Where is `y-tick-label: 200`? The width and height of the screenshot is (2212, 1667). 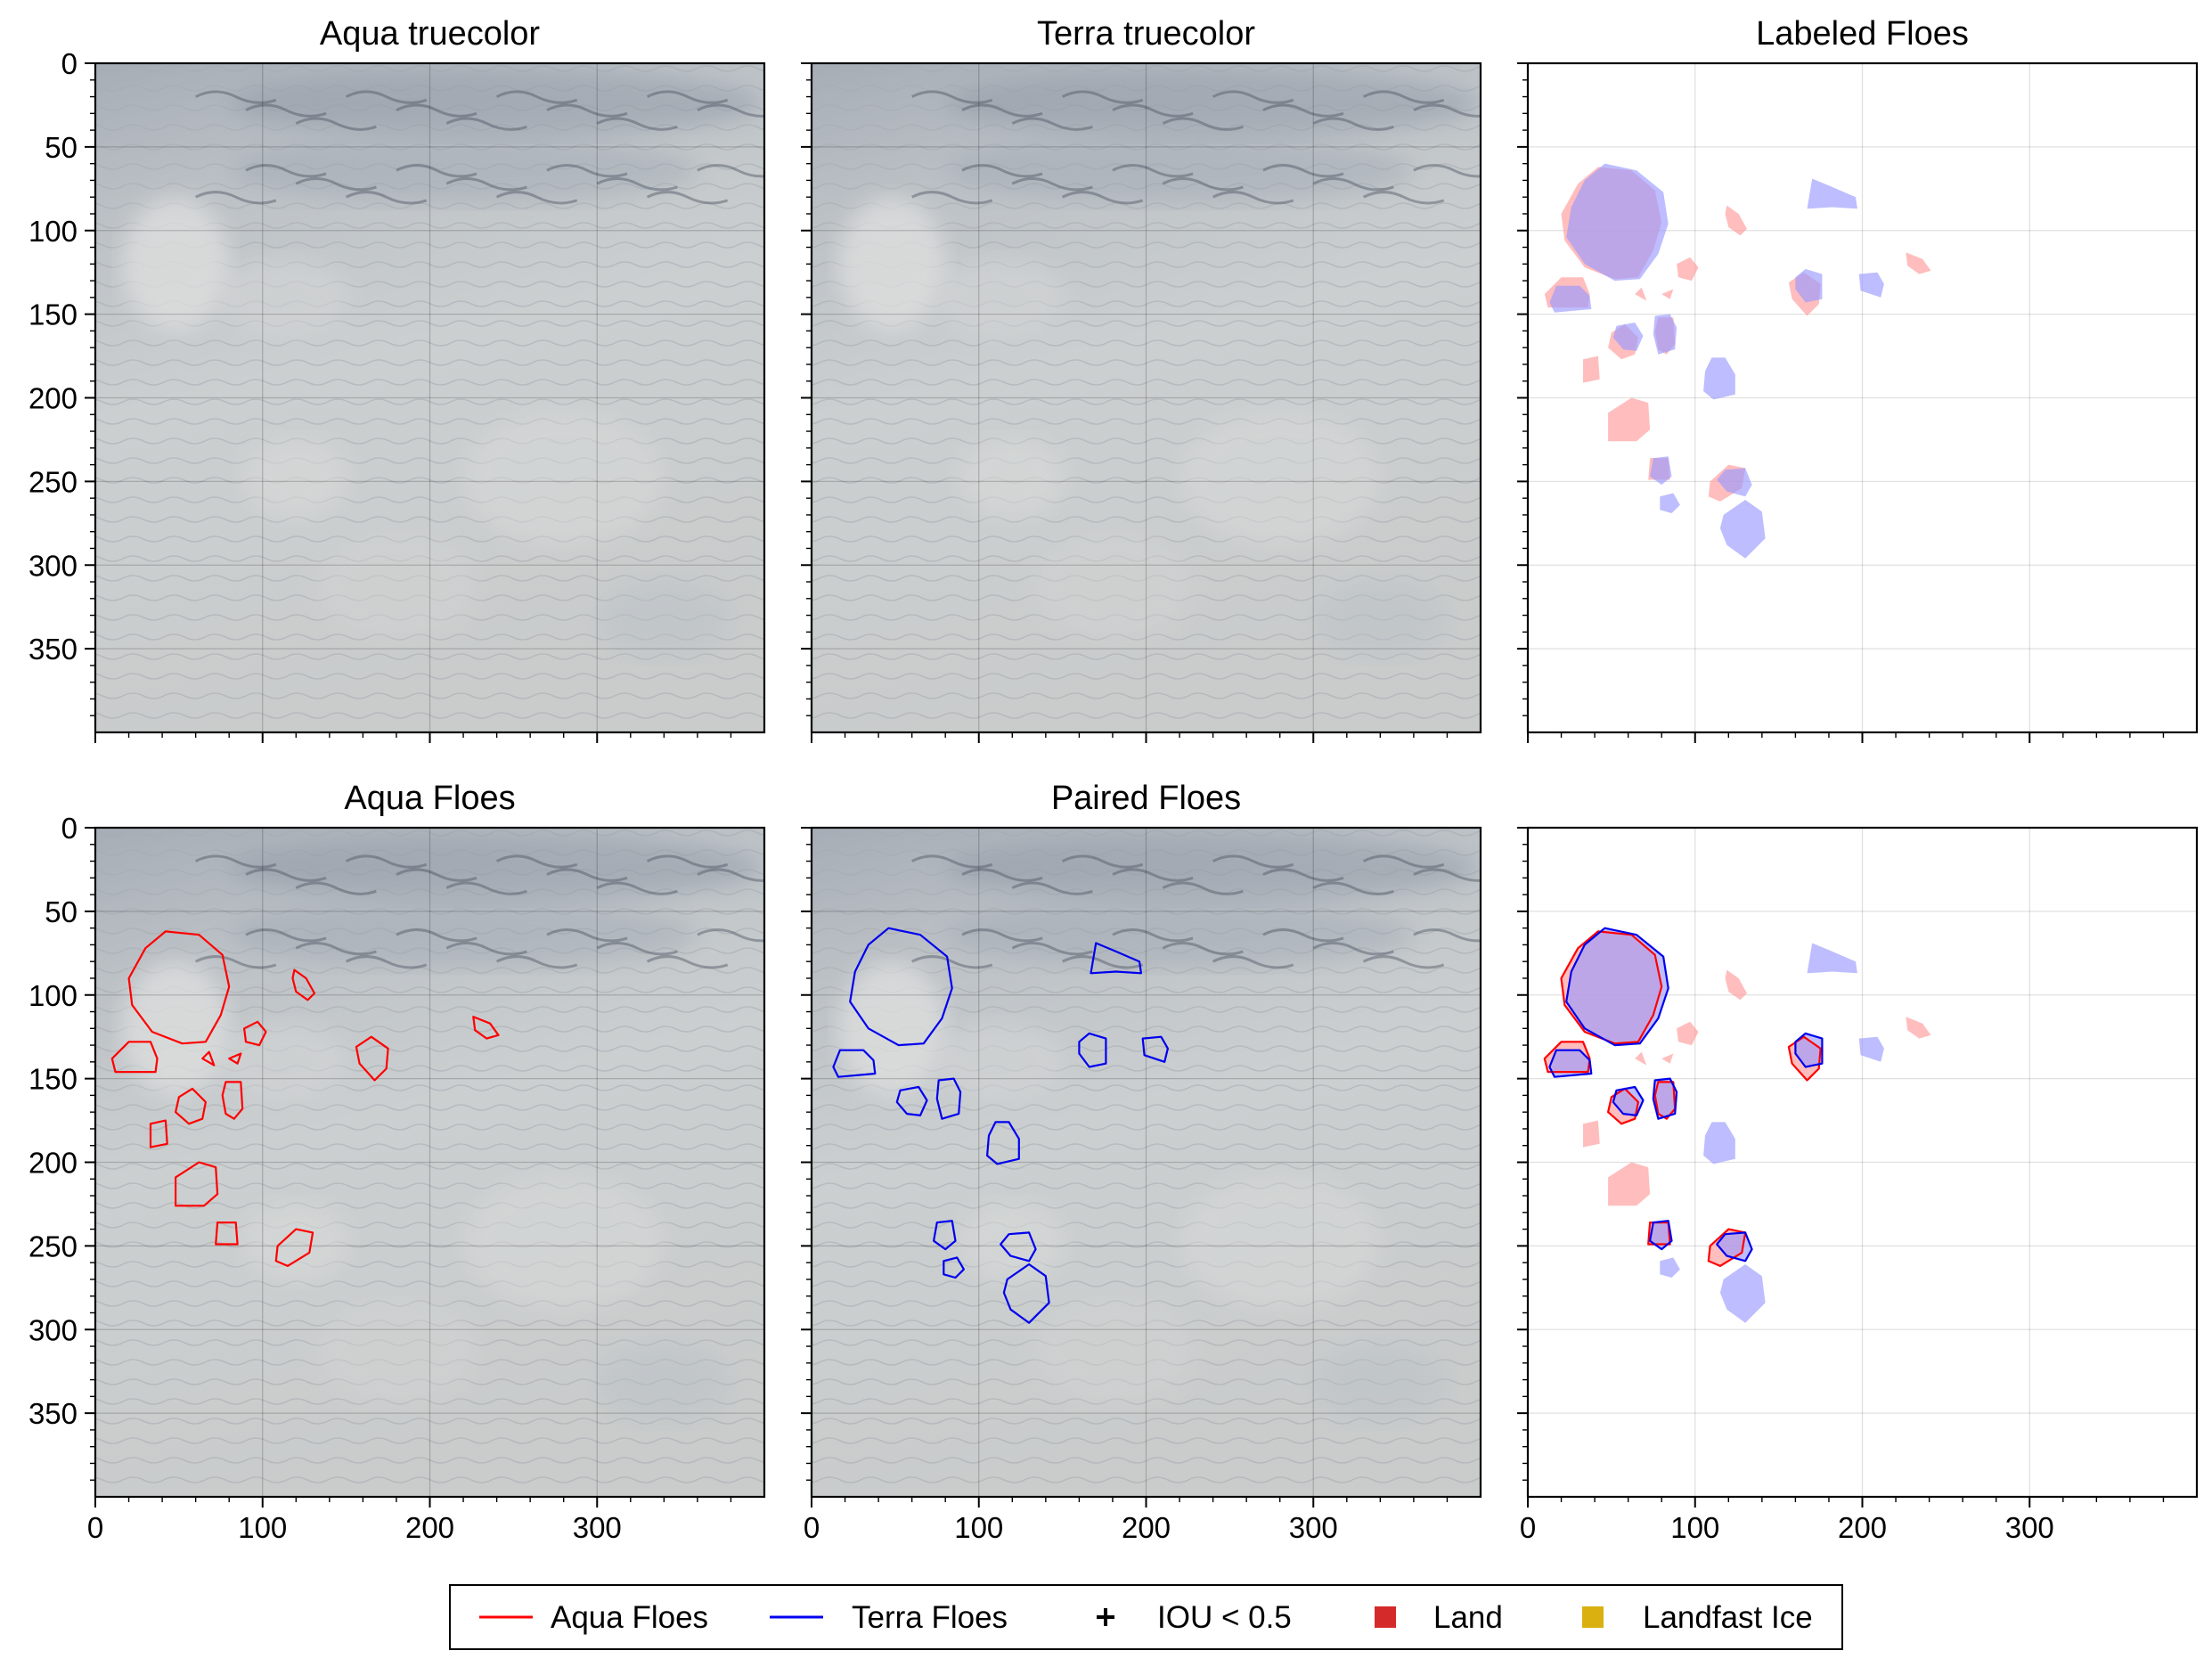
y-tick-label: 200 is located at coordinates (54, 398).